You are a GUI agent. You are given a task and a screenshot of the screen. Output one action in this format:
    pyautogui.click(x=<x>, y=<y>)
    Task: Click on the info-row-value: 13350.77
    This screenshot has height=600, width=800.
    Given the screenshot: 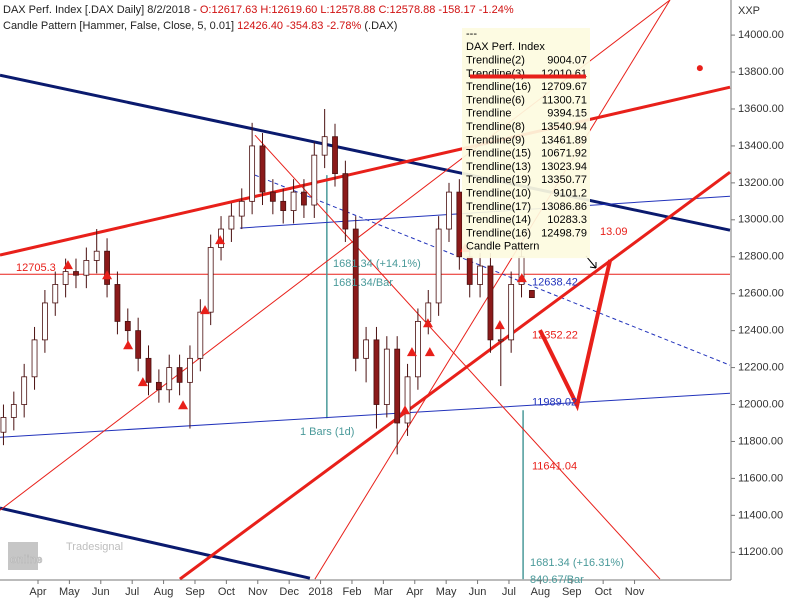 What is the action you would take?
    pyautogui.click(x=564, y=180)
    